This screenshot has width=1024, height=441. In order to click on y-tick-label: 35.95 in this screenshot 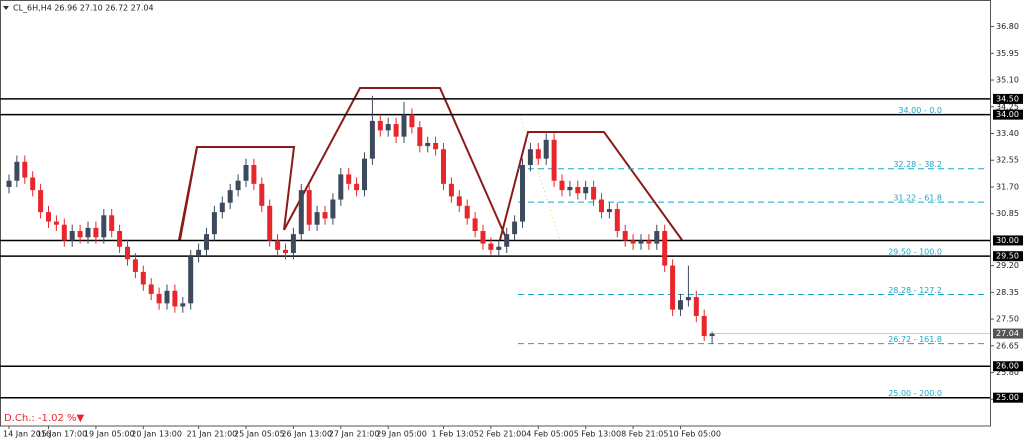, I will do `click(1007, 53)`.